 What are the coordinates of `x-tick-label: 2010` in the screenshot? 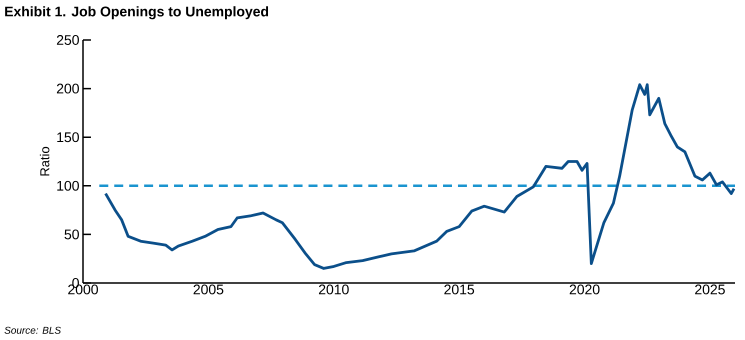 It's located at (333, 289).